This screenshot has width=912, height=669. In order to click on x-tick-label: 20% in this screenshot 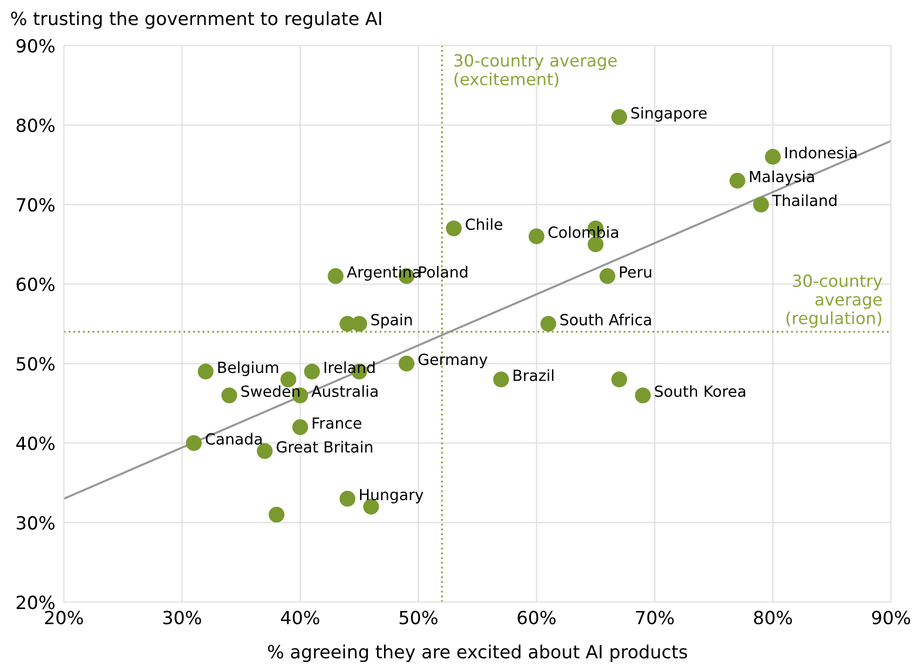, I will do `click(64, 617)`.